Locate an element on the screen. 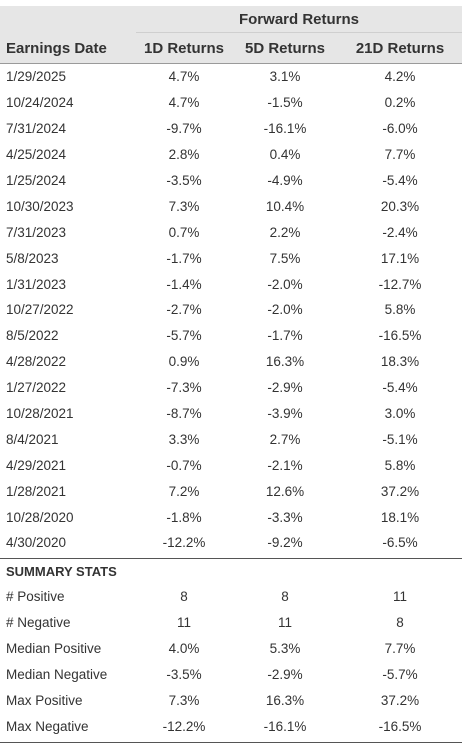  stat-label: Median Negative is located at coordinates (57, 675).